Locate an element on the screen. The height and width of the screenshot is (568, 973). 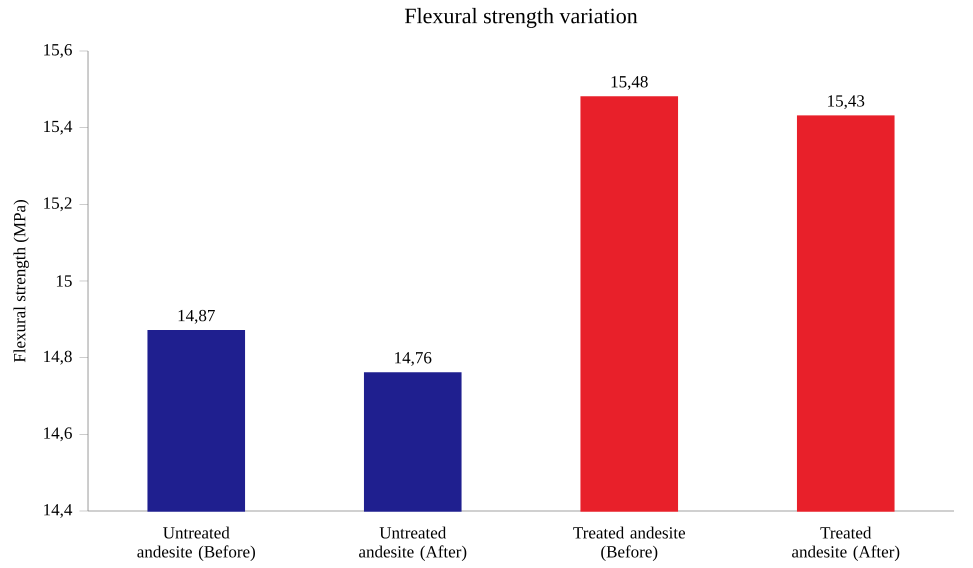
y-tick-label: 15,4 is located at coordinates (58, 127).